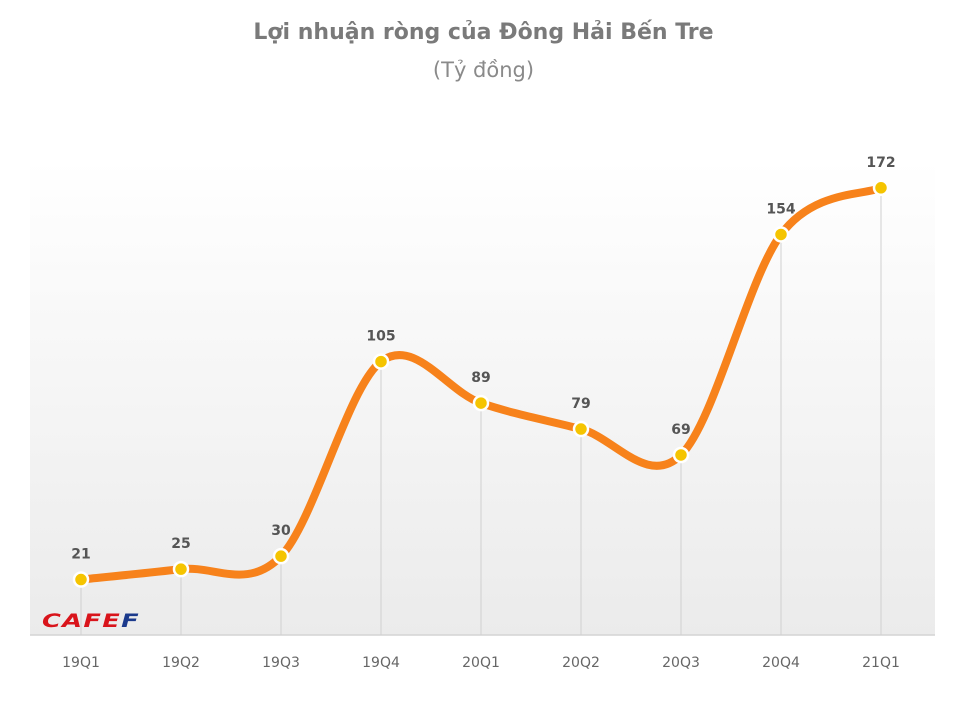 Image resolution: width=967 pixels, height=703 pixels. Describe the element at coordinates (381, 663) in the screenshot. I see `x-tick-label: 19Q4` at that location.